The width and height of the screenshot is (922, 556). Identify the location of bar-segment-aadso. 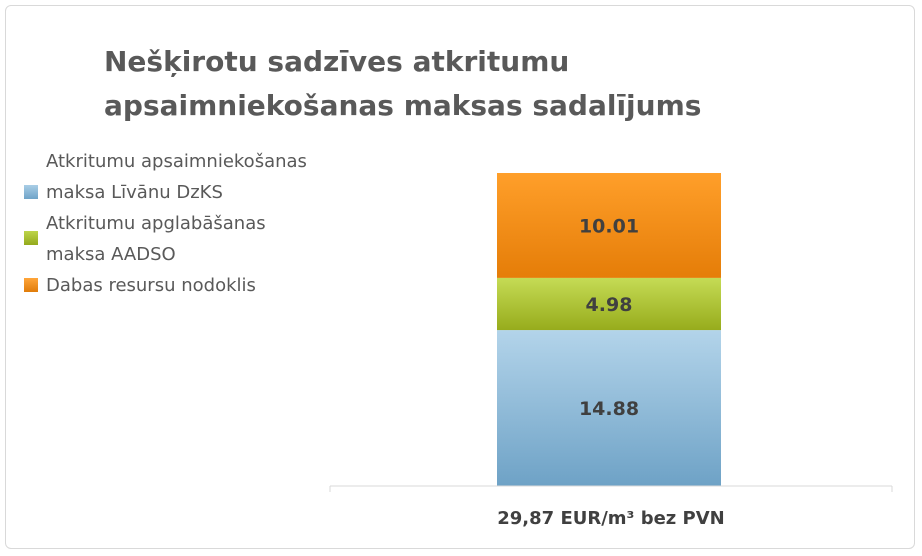
(609, 304).